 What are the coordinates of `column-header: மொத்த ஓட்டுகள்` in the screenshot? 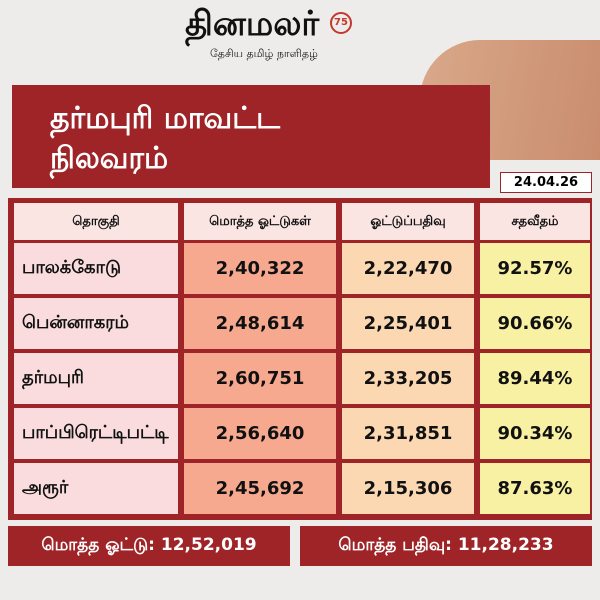 It's located at (260, 221).